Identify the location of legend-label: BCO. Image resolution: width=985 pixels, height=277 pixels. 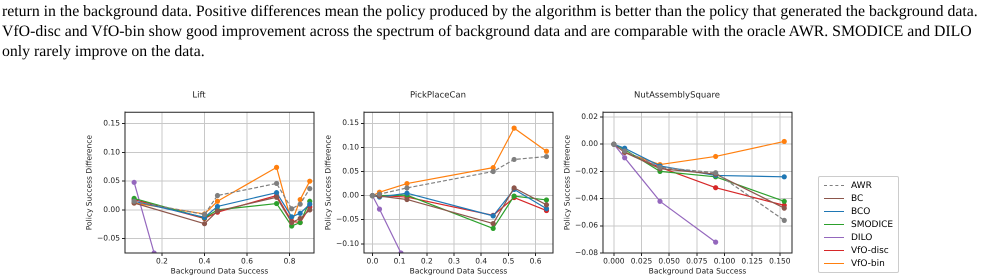
(860, 211).